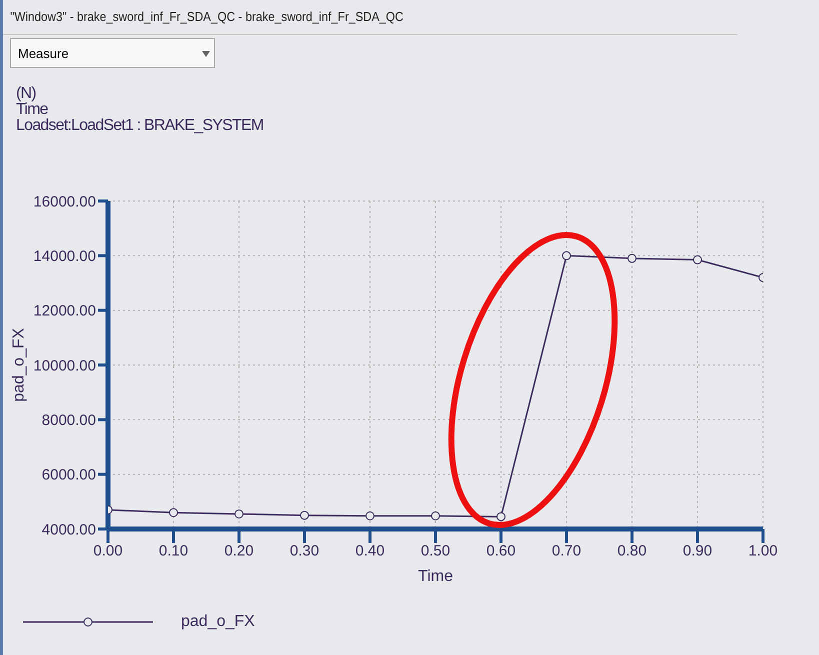 This screenshot has width=819, height=655. I want to click on chart-title: "Window3" - brake_sword_inf_Fr_SDA_QC - brake_sword_inf_Fr_SDA_QC, so click(370, 17).